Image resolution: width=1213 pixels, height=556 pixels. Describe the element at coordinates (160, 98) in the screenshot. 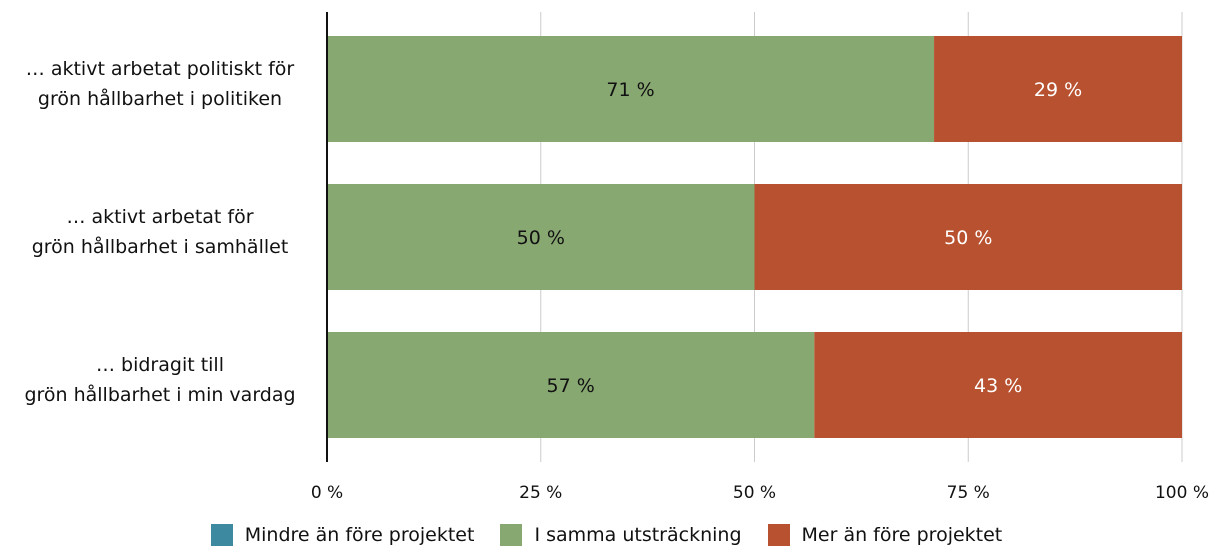

I see `category-label: grön hållbarhet i politiken` at that location.